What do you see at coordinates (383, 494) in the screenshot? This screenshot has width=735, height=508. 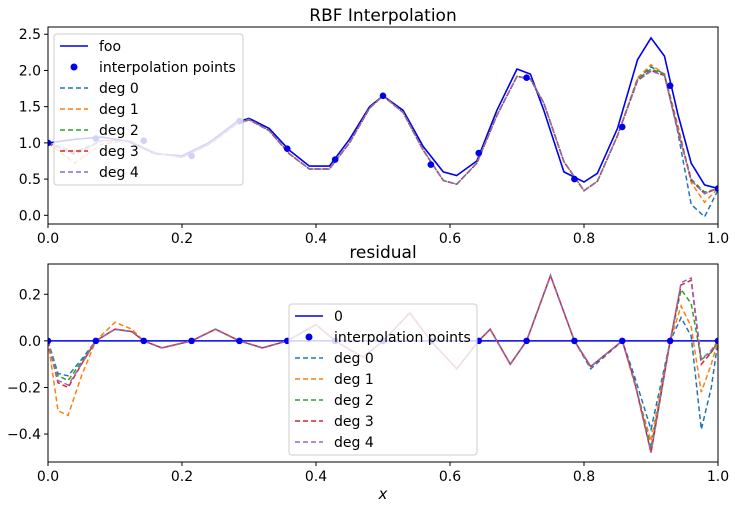 I see `x-axis-label: x` at bounding box center [383, 494].